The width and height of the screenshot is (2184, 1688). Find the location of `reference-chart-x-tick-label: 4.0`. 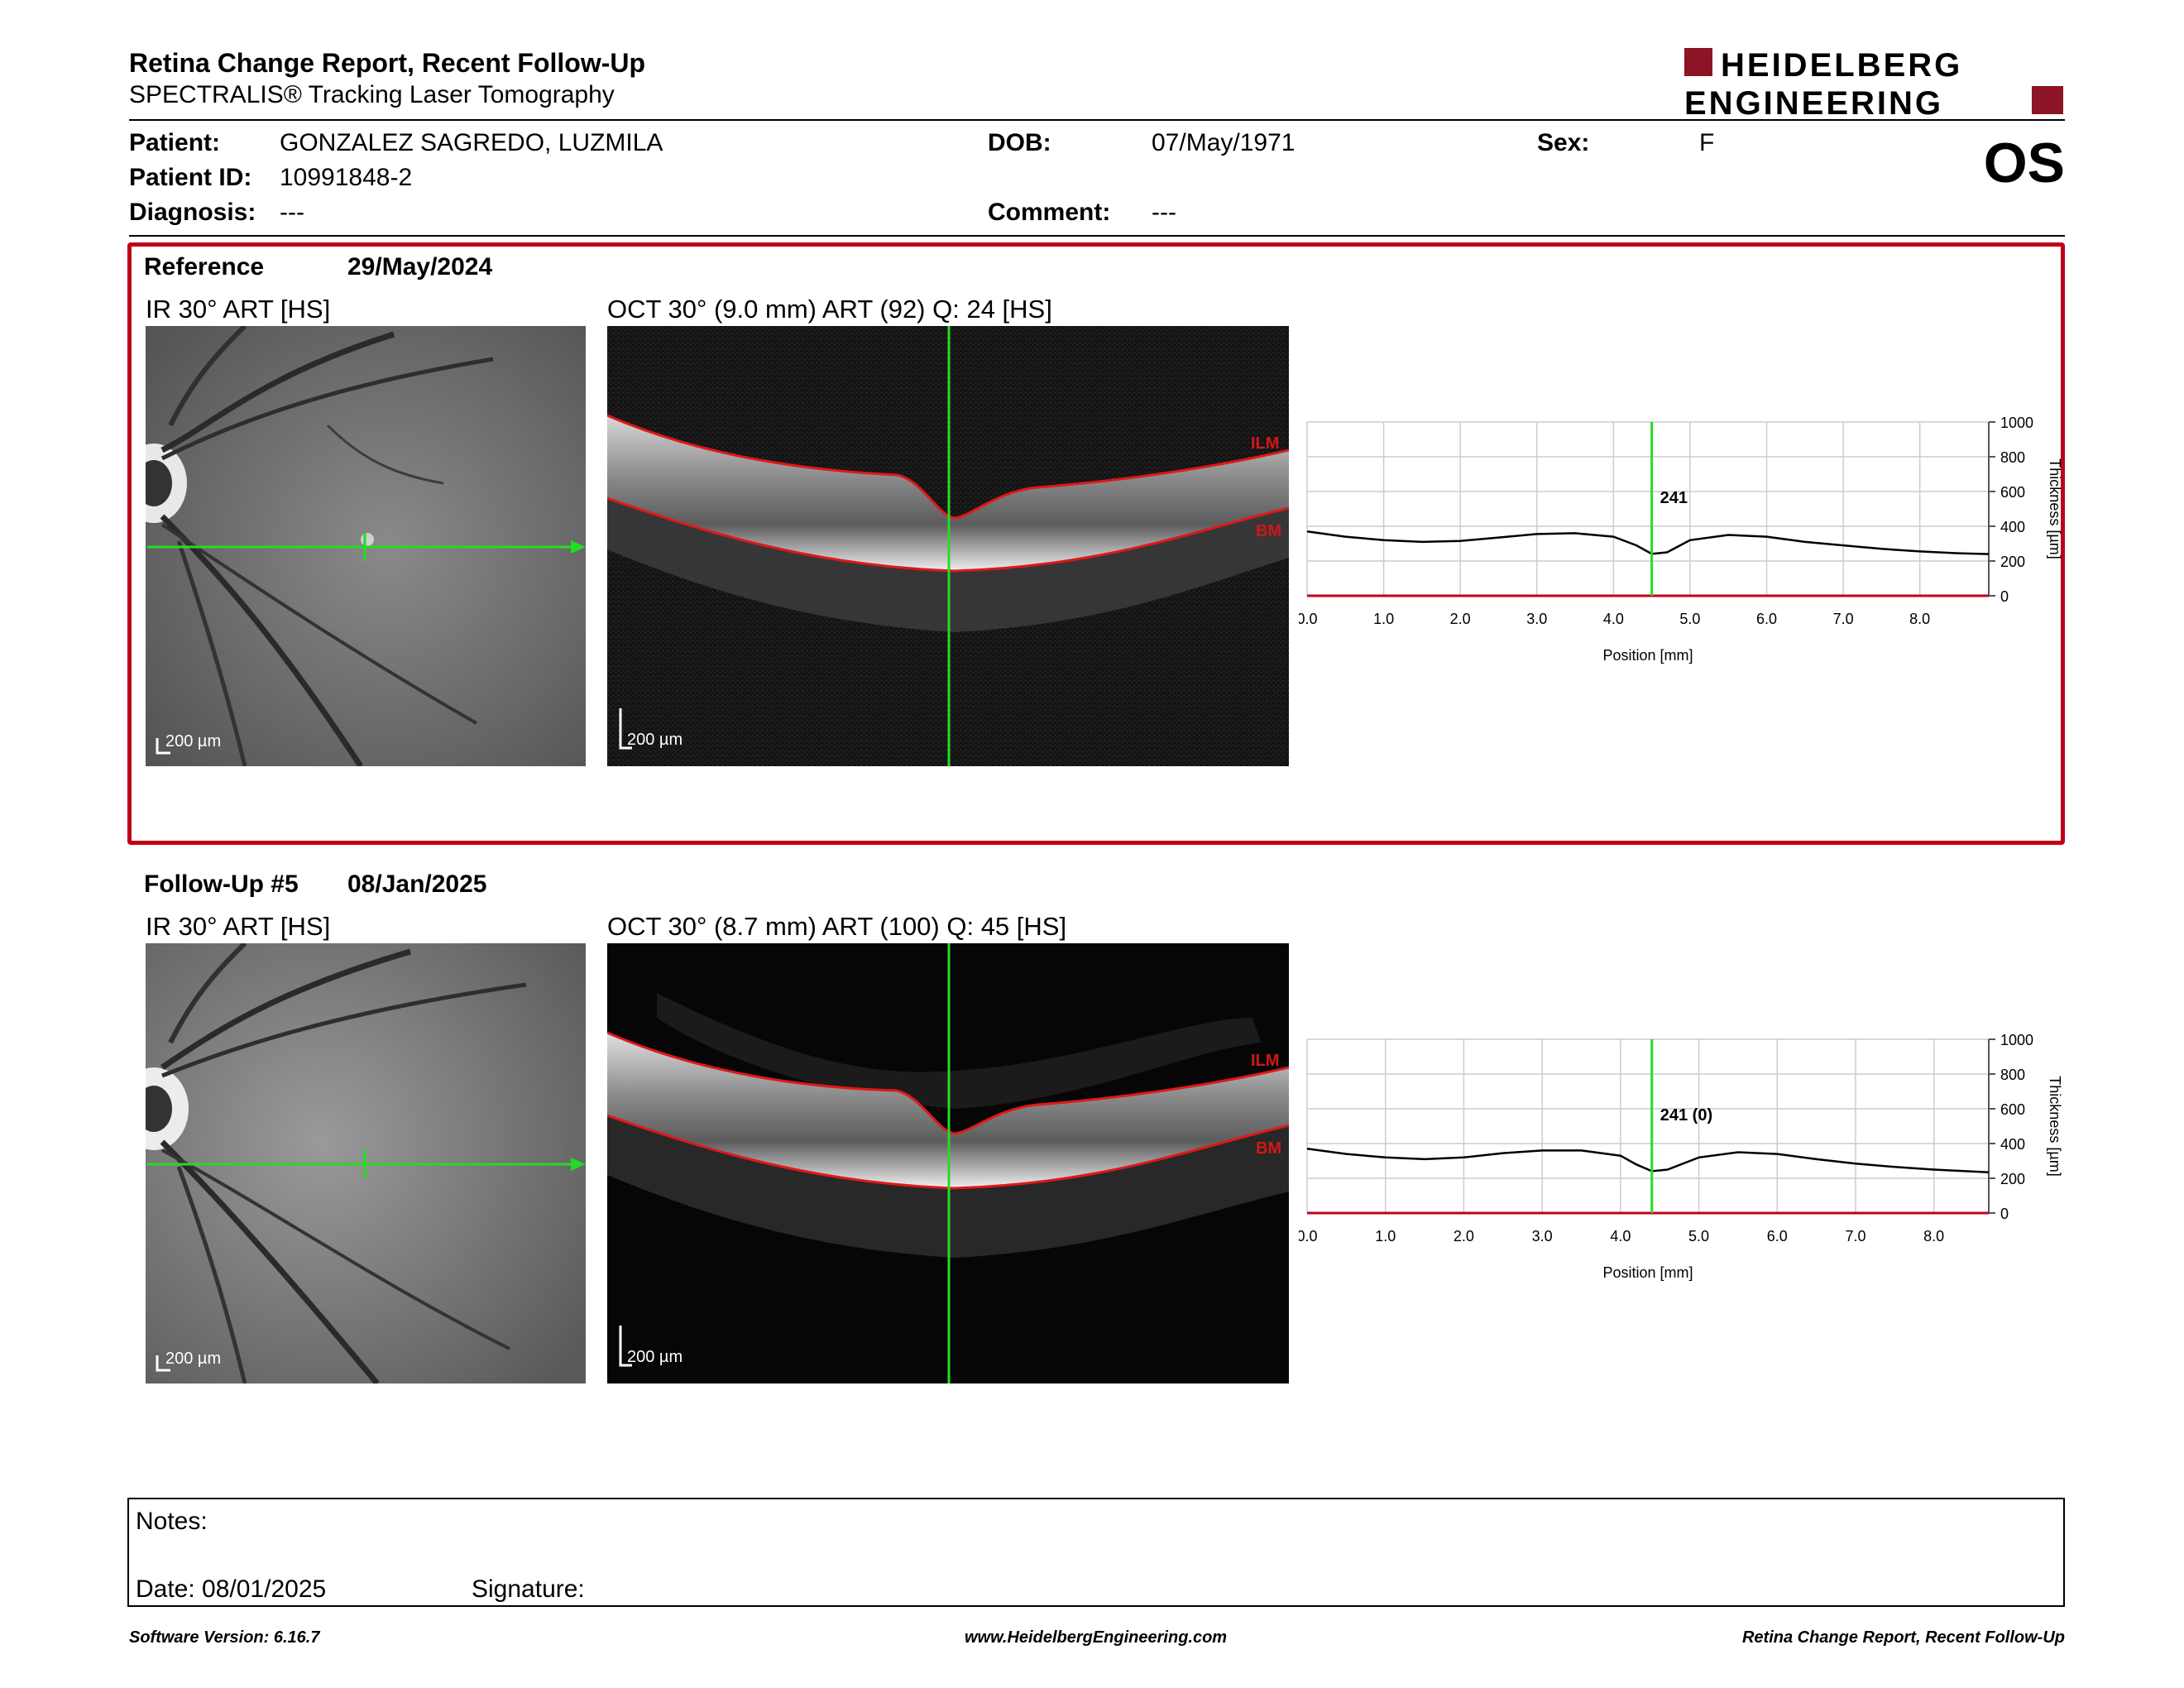

reference-chart-x-tick-label: 4.0 is located at coordinates (1613, 619).